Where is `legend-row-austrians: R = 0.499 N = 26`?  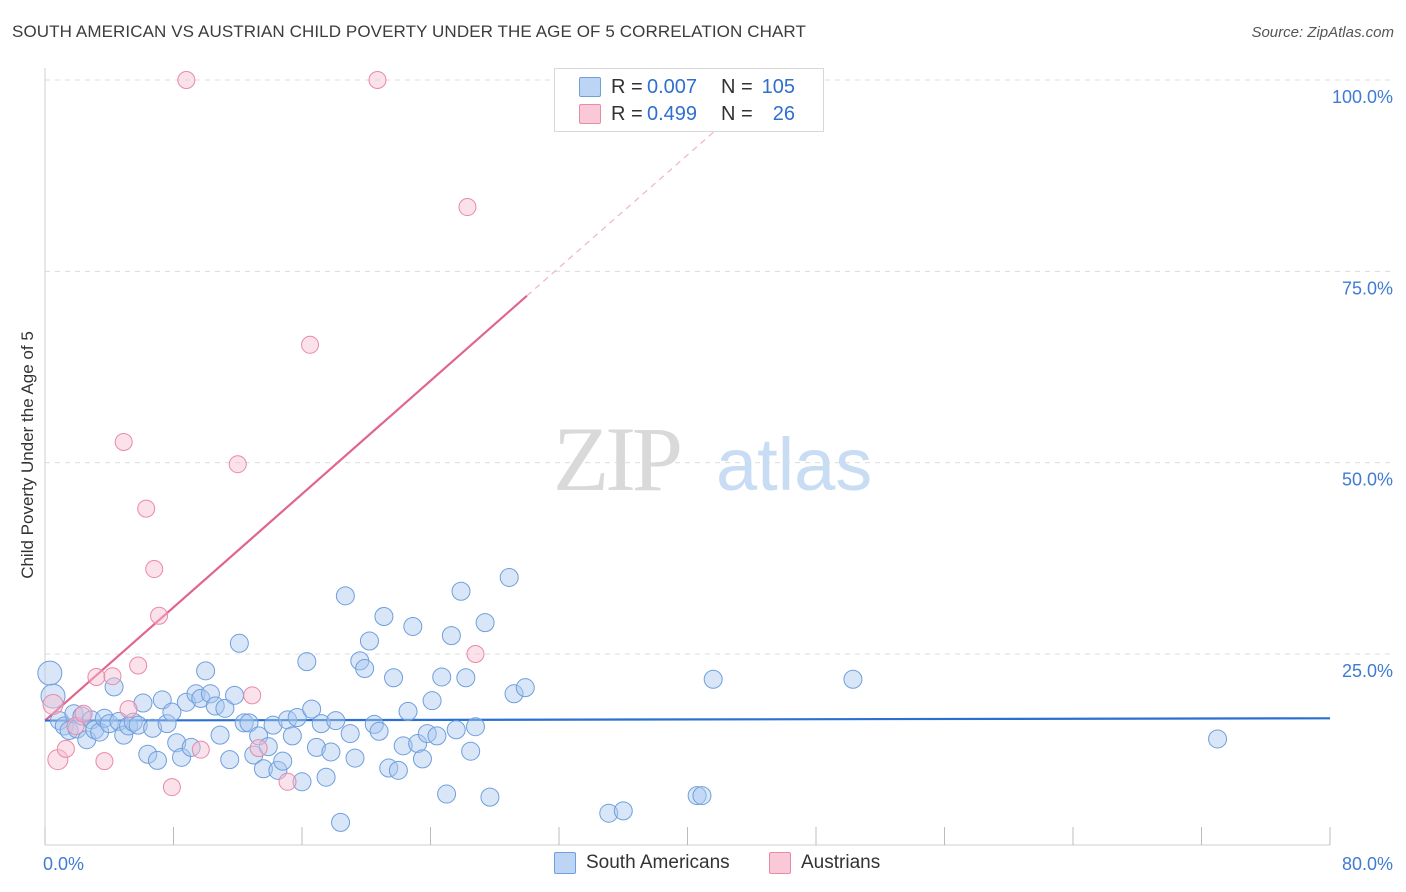 legend-row-austrians: R = 0.499 N = 26 is located at coordinates (687, 114).